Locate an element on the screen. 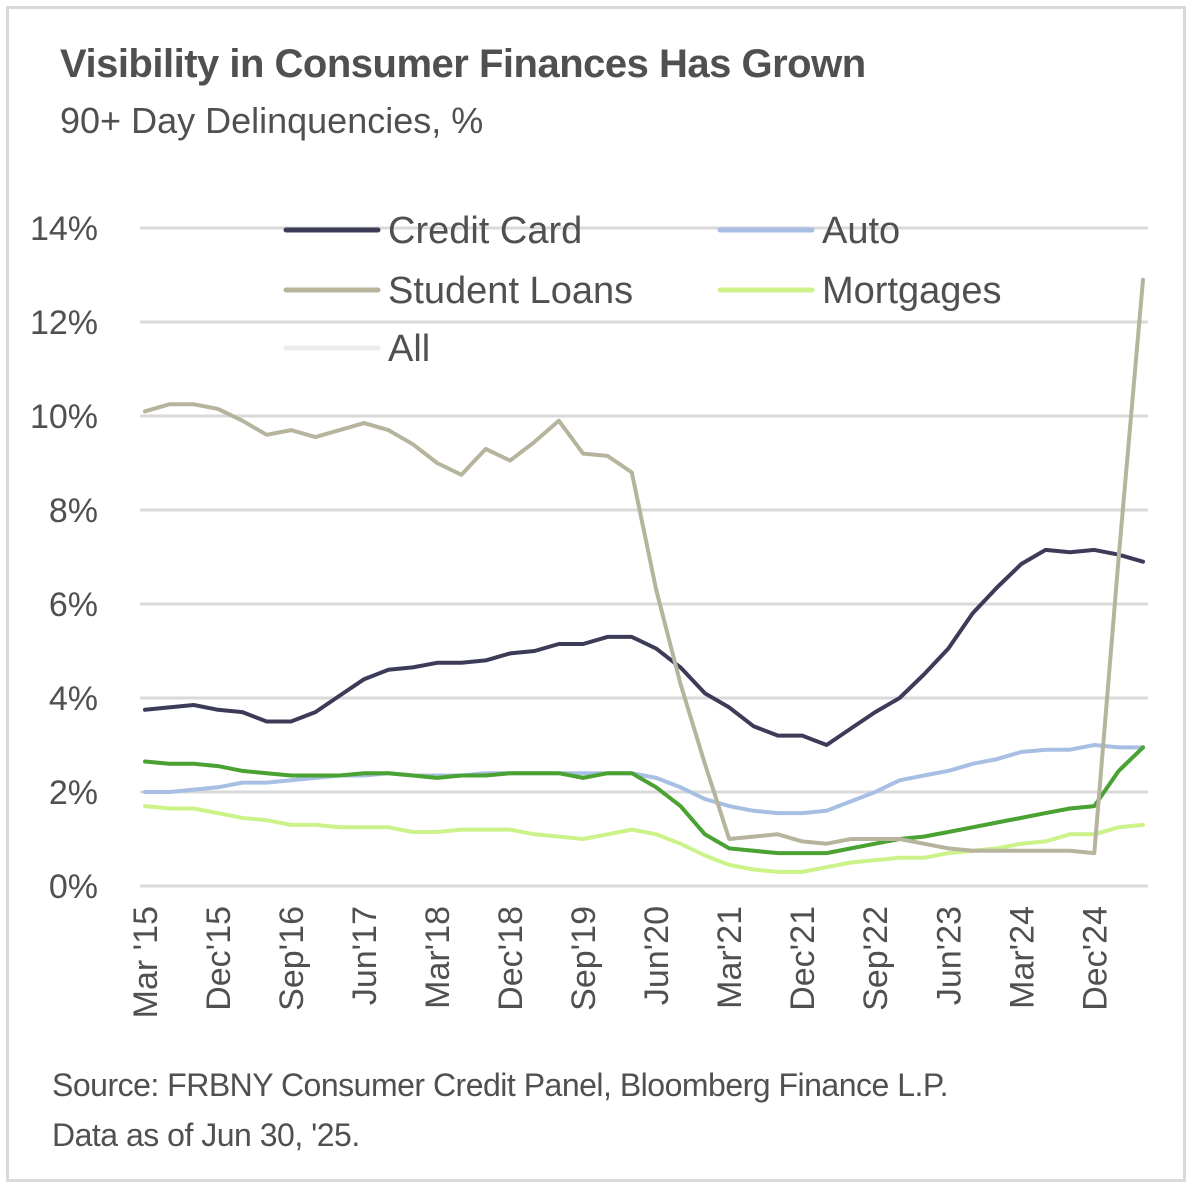 The width and height of the screenshot is (1196, 1194). x-tick-label: Sep'16 is located at coordinates (292, 958).